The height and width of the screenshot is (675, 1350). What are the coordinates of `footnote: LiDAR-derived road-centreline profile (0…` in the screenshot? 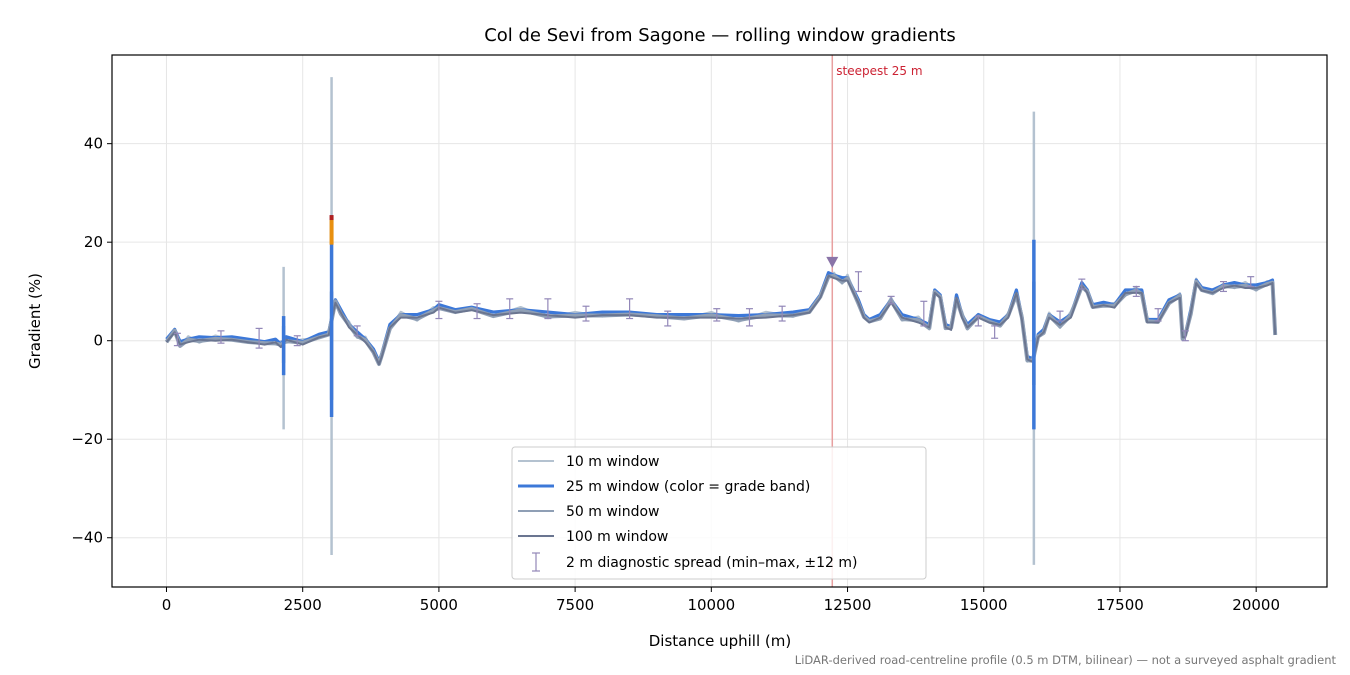 It's located at (1066, 660).